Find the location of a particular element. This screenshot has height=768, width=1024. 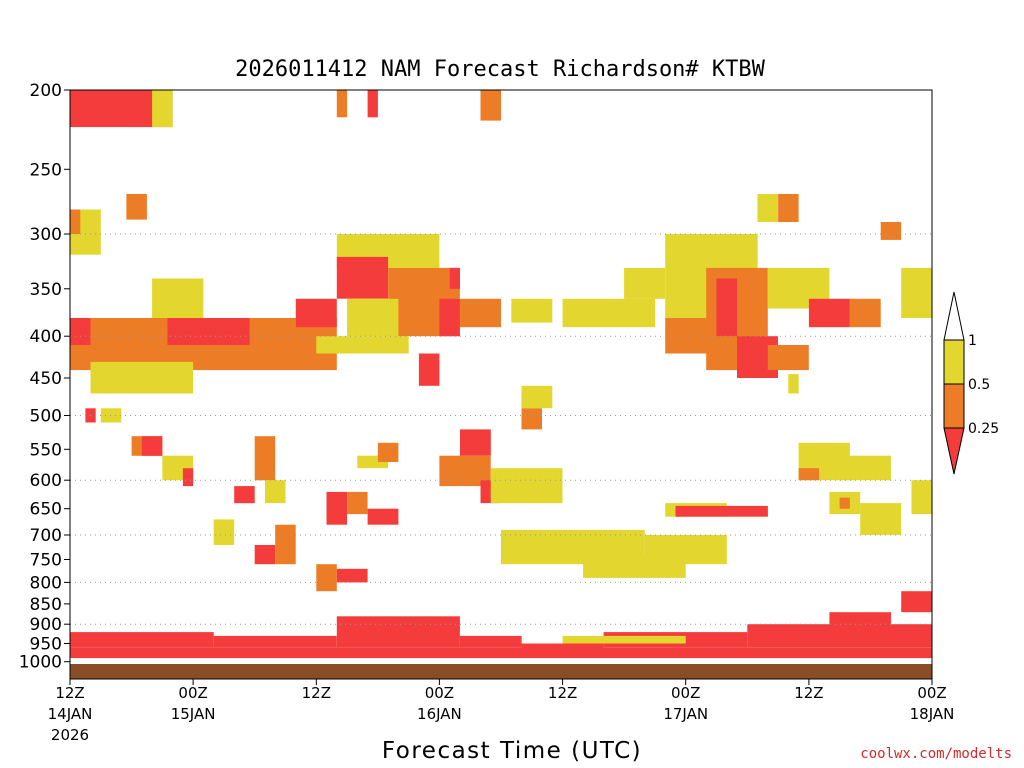

y-tick-label: 800 is located at coordinates (46, 583).